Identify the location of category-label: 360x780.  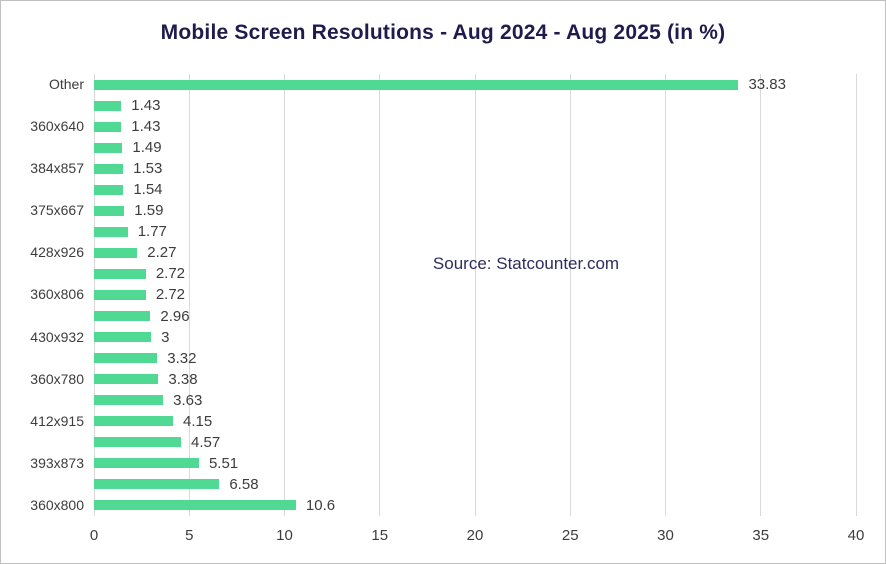
(57, 378).